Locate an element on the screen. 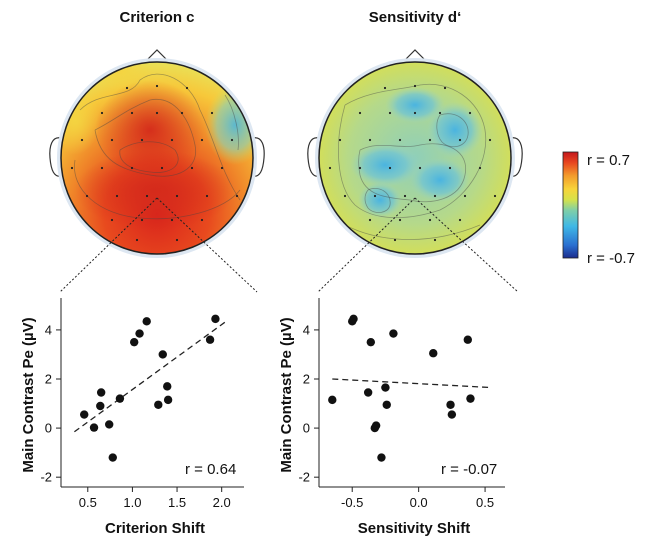  correlation-annotation: r = -0.07 is located at coordinates (469, 469).